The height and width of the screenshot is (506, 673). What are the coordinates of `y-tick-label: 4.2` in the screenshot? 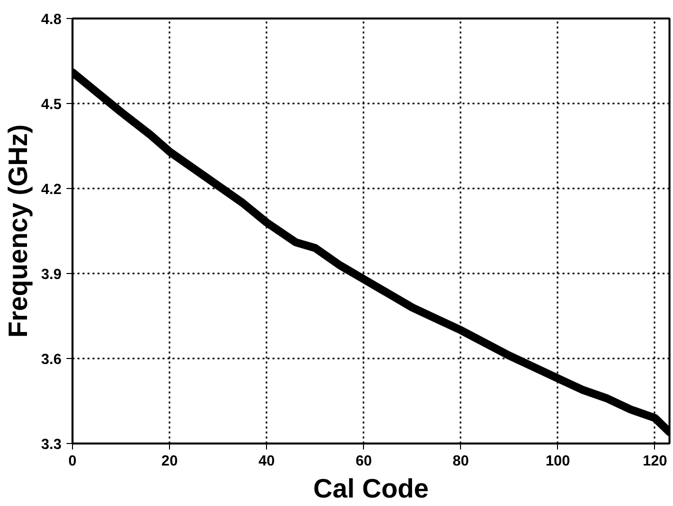 It's located at (51, 190).